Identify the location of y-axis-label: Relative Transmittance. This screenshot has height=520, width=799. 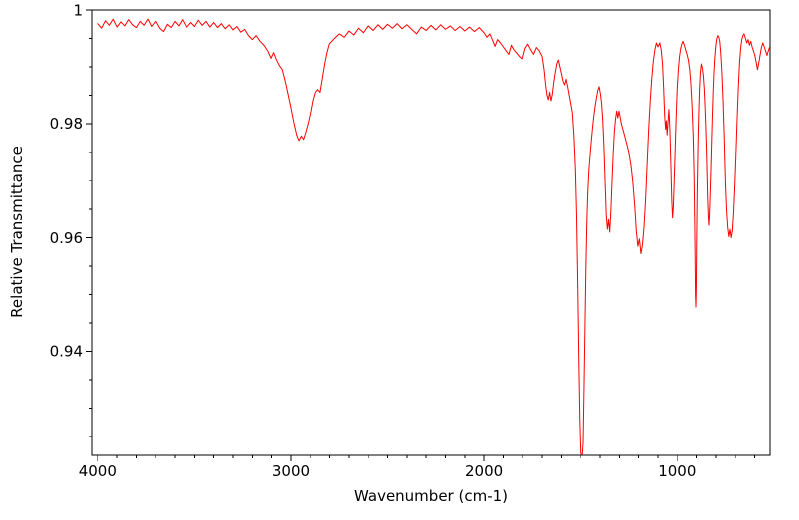
(17, 232).